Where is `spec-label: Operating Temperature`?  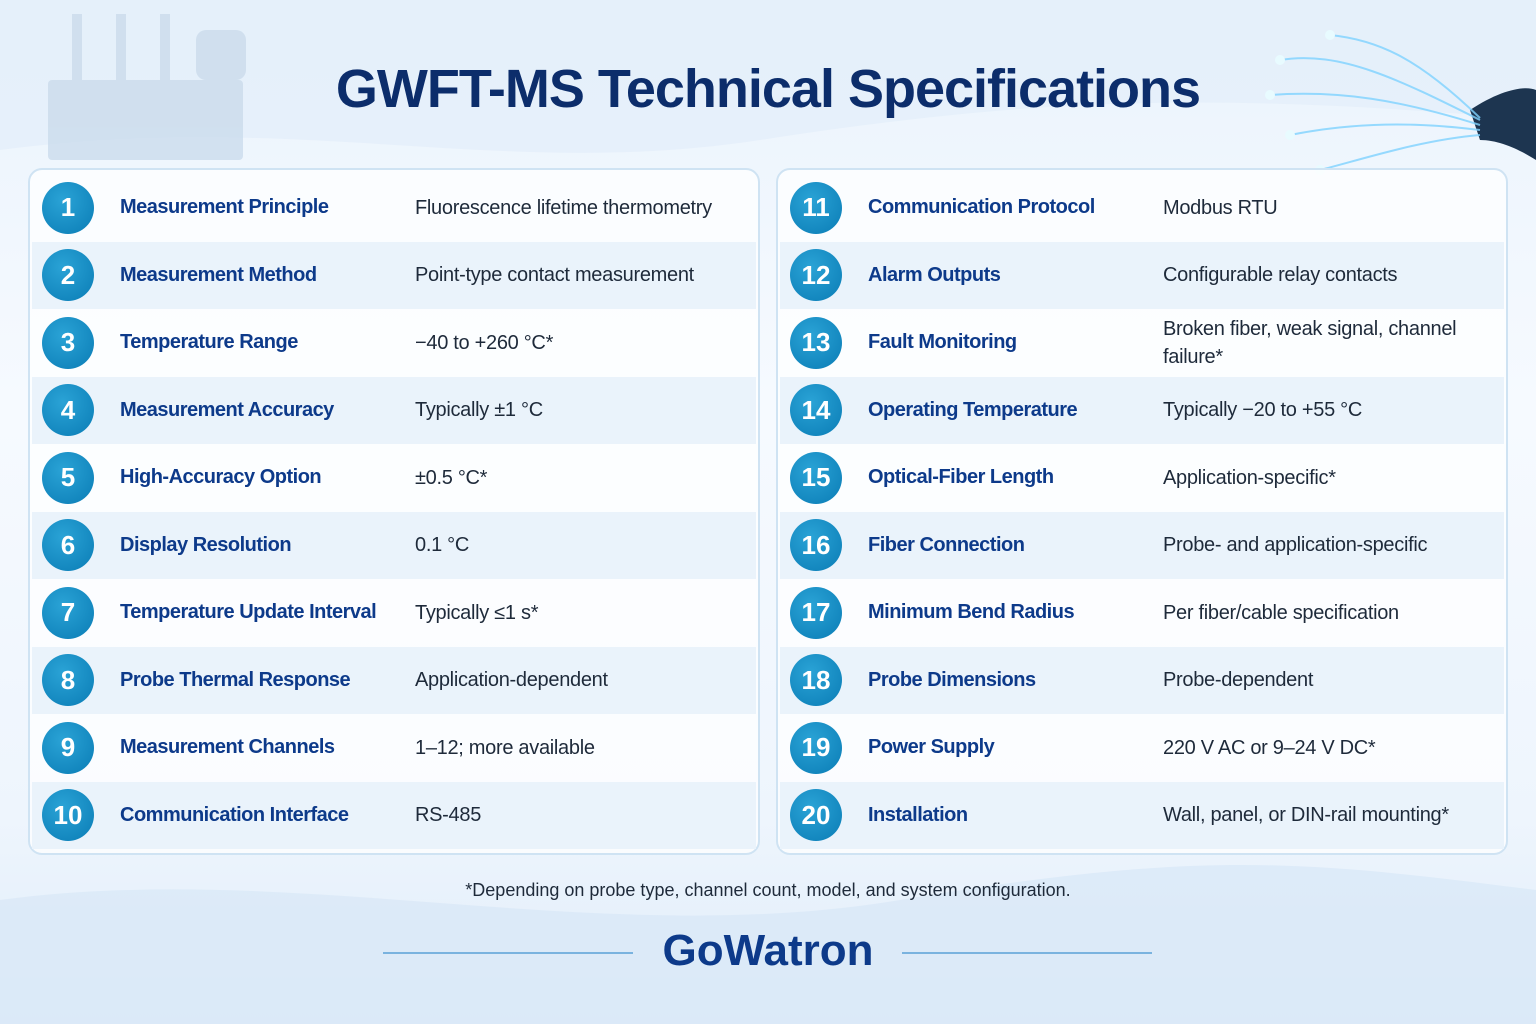
spec-label: Operating Temperature is located at coordinates (973, 409).